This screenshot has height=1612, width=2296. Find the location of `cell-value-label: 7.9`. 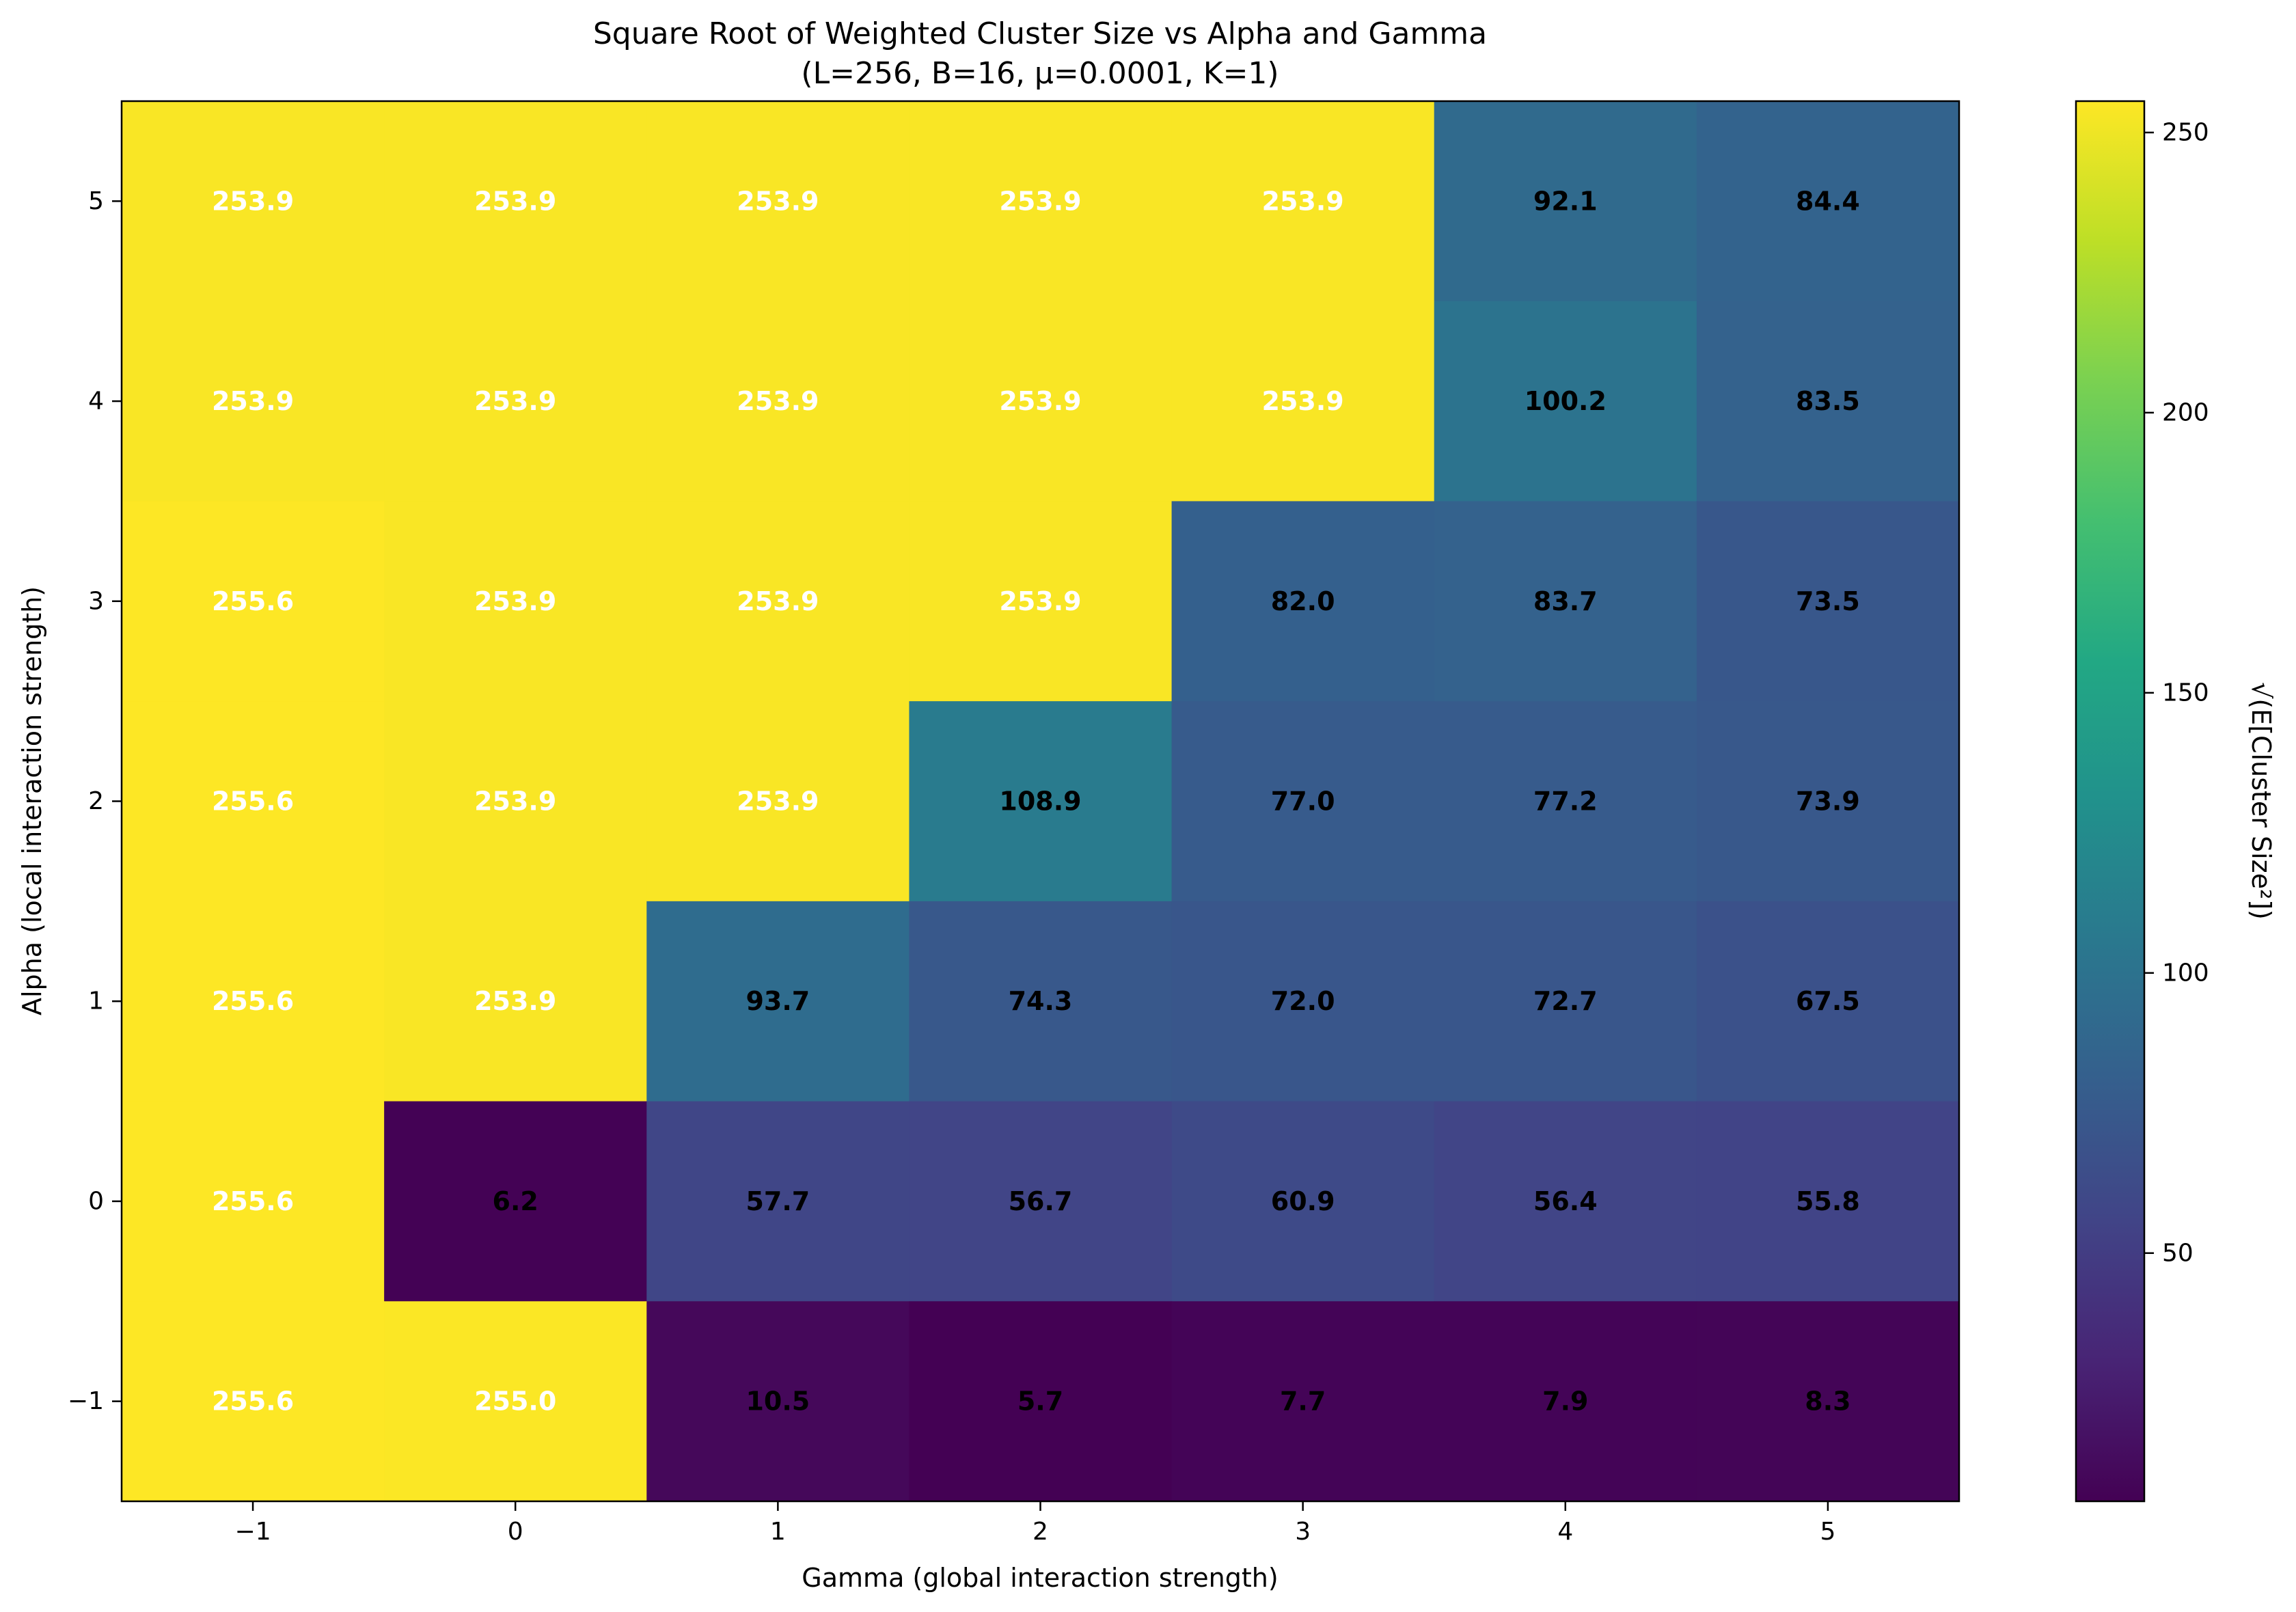

cell-value-label: 7.9 is located at coordinates (1565, 1401).